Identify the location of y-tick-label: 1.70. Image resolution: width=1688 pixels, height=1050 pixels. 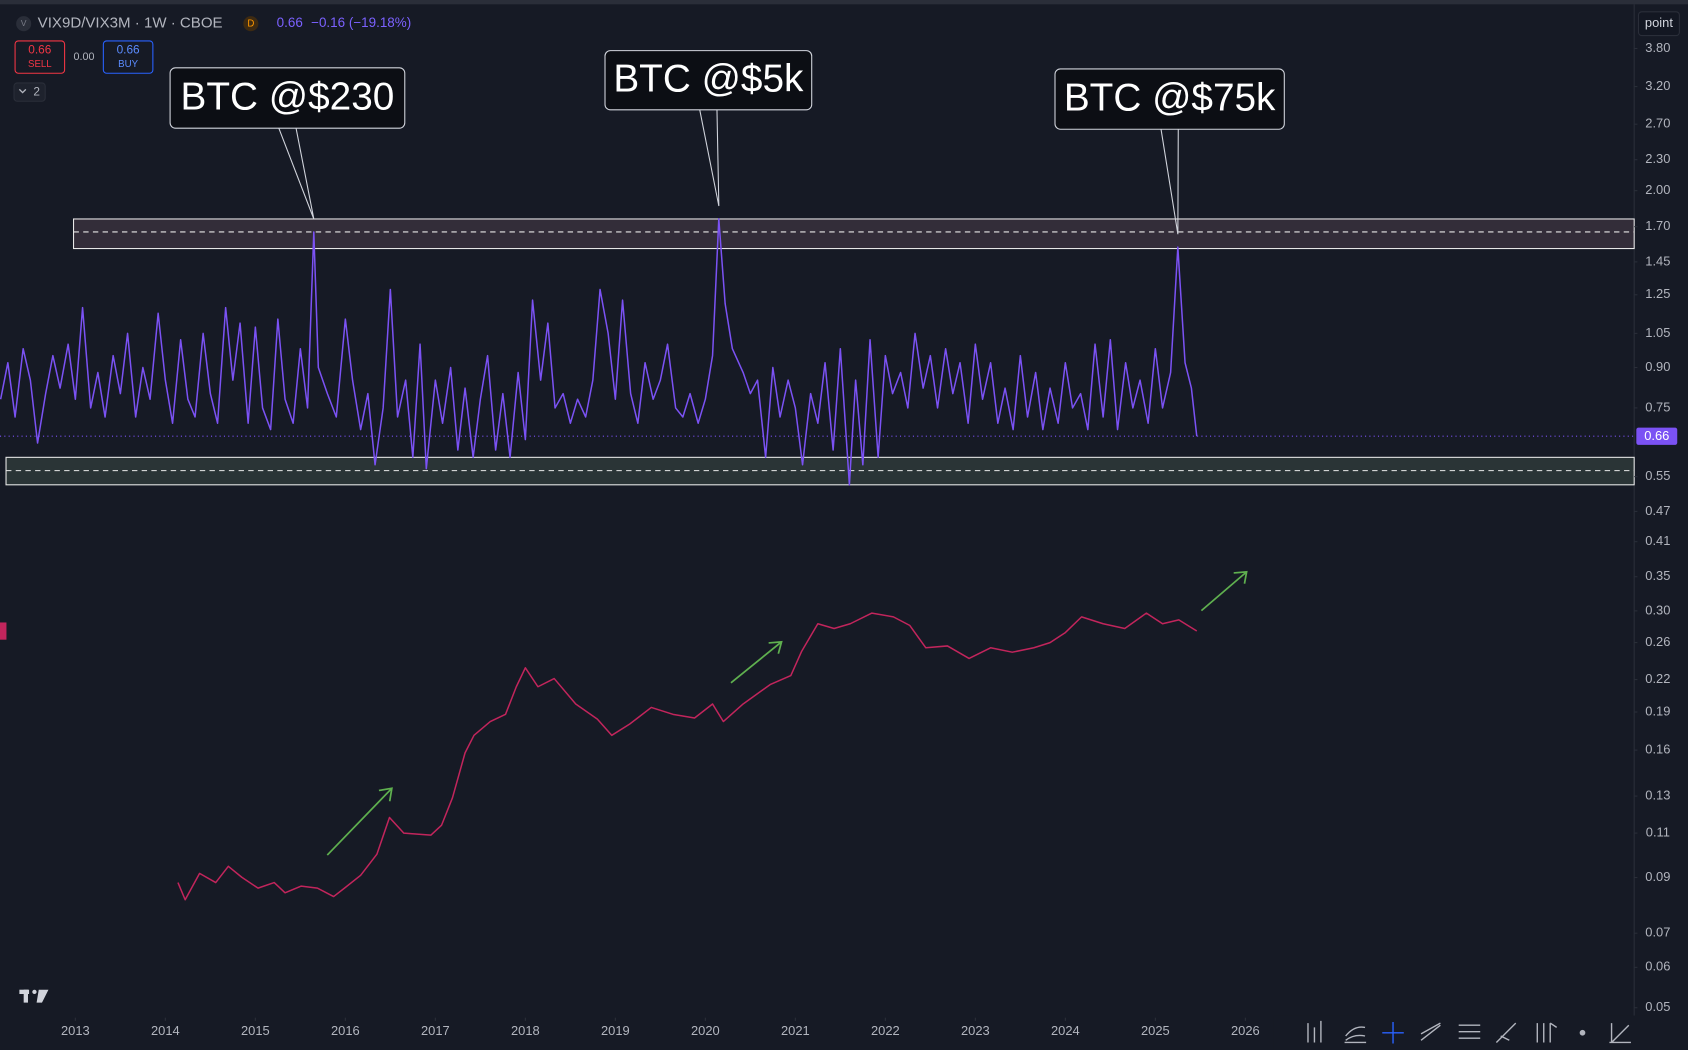
(1657, 225).